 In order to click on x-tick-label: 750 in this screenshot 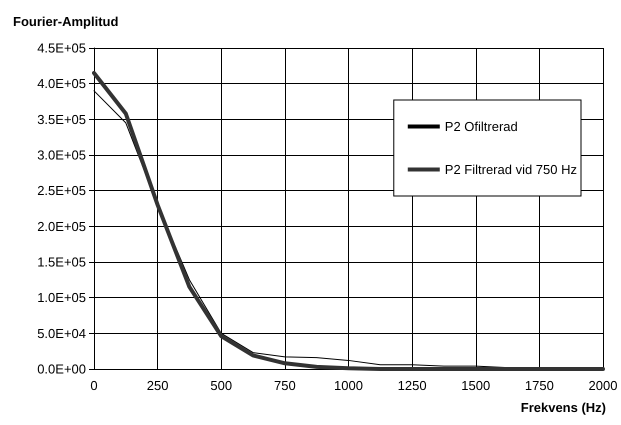, I will do `click(285, 385)`.